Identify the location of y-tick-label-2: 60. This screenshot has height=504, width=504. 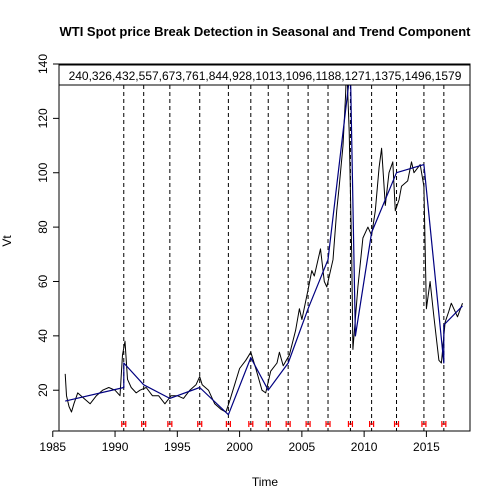
(43, 281).